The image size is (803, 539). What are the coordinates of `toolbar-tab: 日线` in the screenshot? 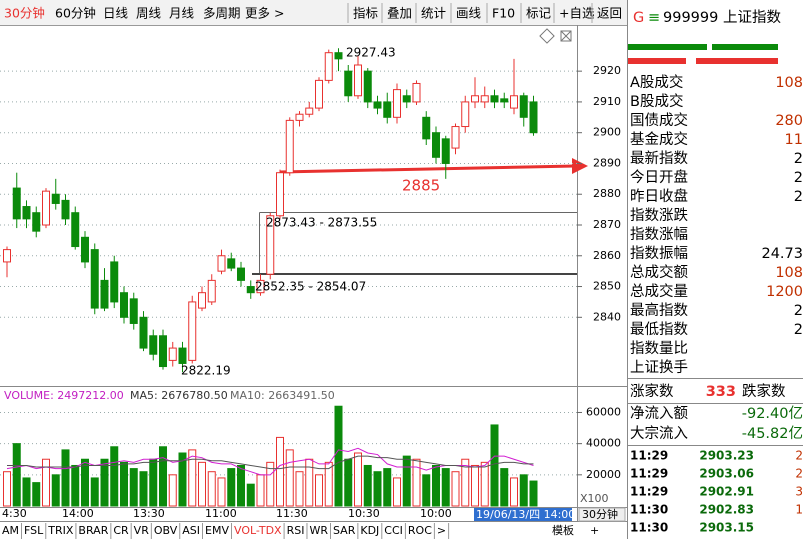 It's located at (116, 13).